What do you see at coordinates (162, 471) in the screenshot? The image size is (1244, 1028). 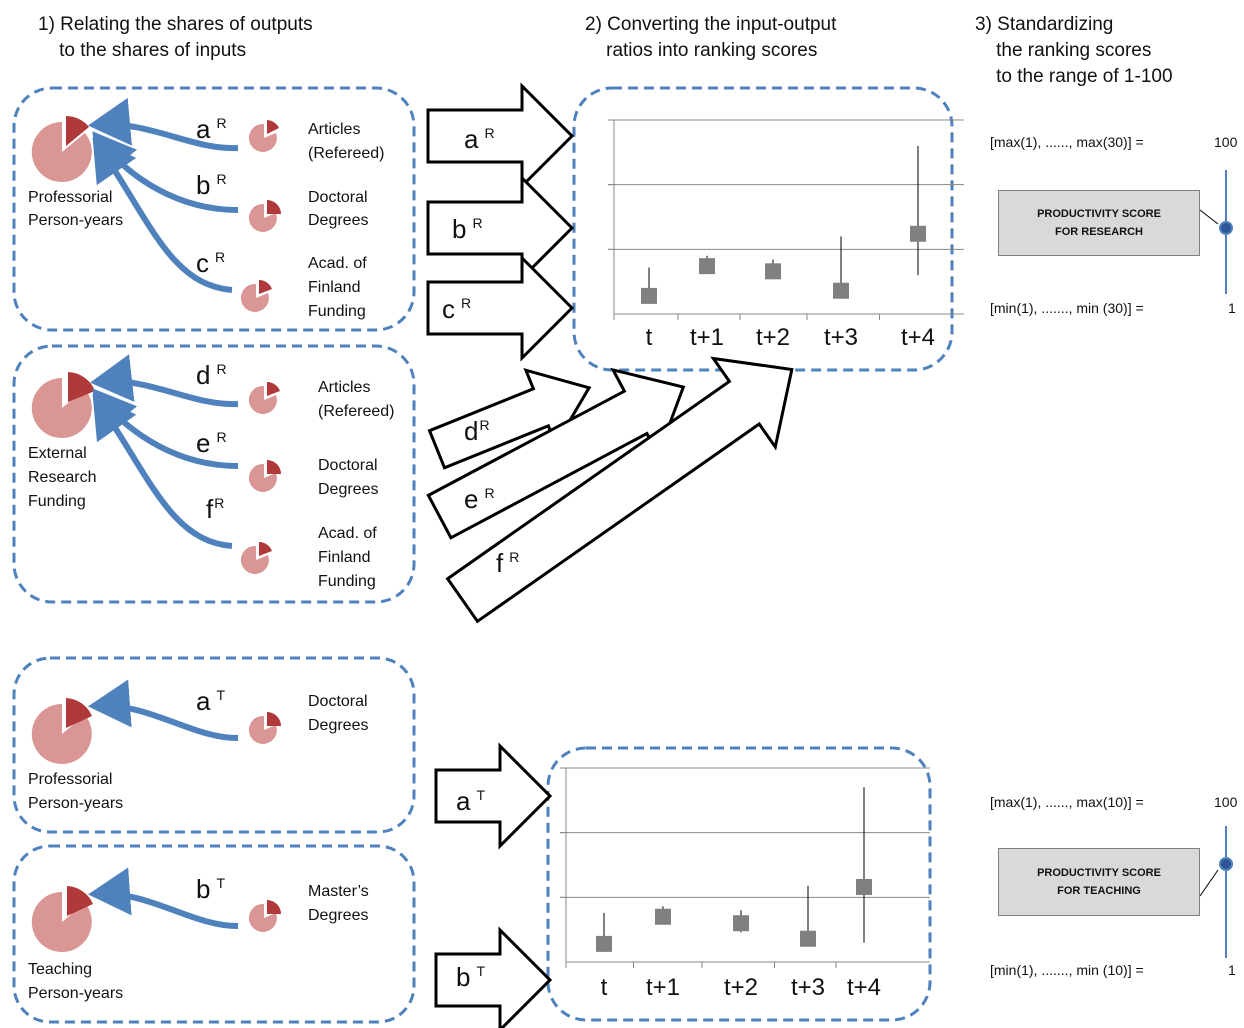 I see `curve-arrow-f-r` at bounding box center [162, 471].